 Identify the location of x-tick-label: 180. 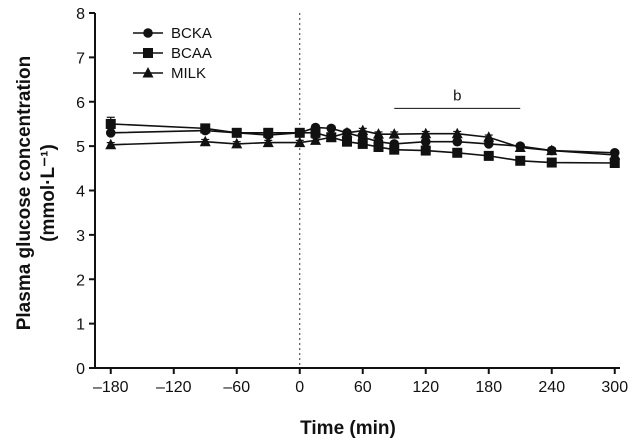
(488, 387).